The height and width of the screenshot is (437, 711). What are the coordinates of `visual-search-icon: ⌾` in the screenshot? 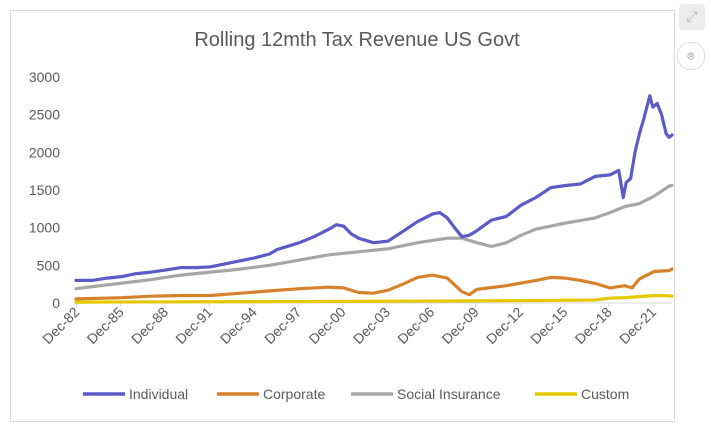 It's located at (691, 56).